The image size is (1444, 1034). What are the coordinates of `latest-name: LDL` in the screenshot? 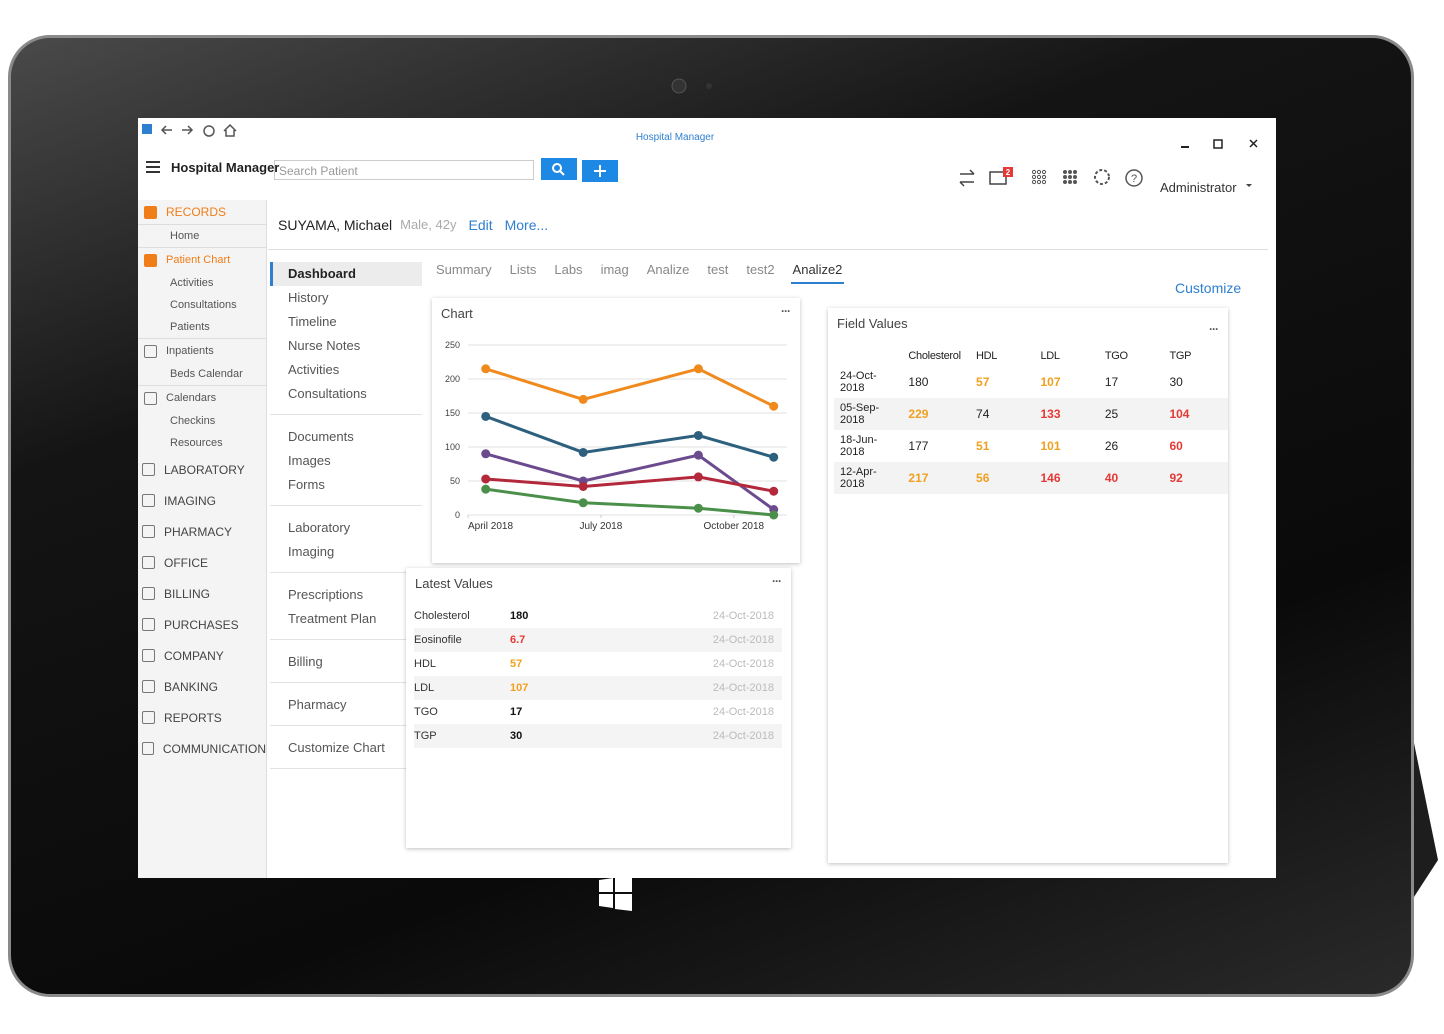 It's located at (424, 688).